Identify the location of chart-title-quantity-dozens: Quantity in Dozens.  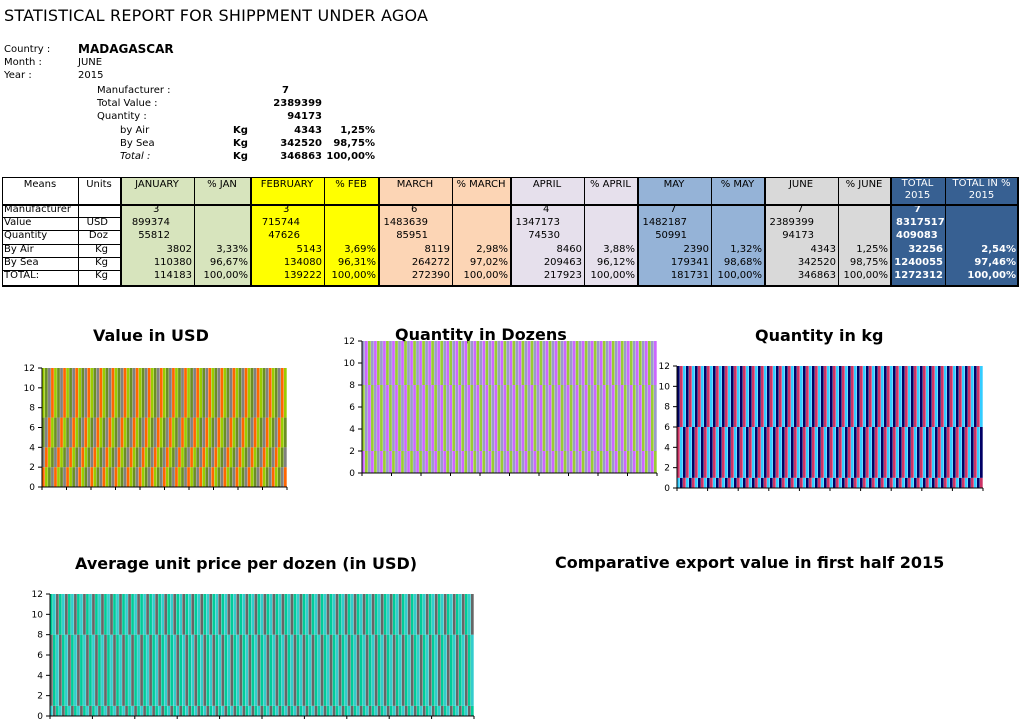
(481, 334).